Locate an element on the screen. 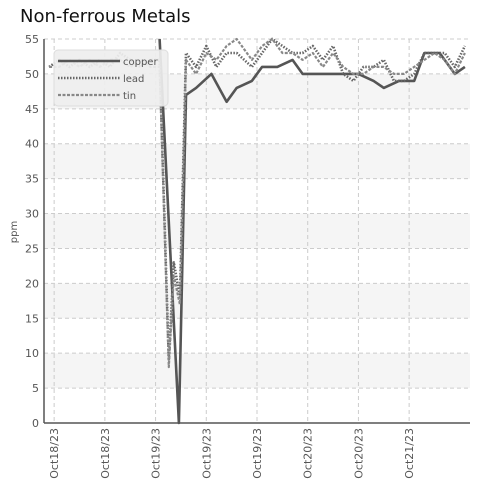 Image resolution: width=479 pixels, height=486 pixels. y-tick-label: 5 is located at coordinates (35, 388).